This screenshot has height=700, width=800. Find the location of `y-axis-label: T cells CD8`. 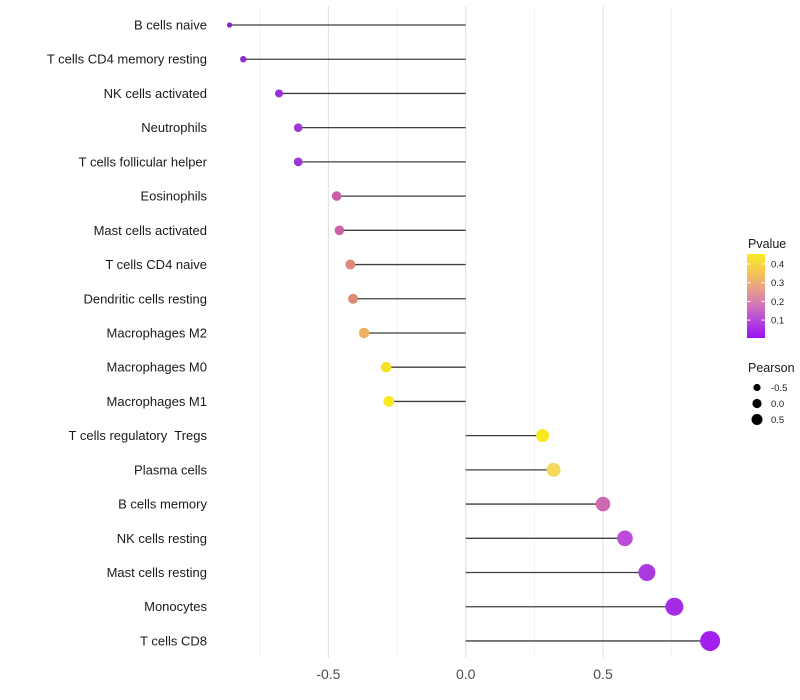

y-axis-label: T cells CD8 is located at coordinates (173, 640).